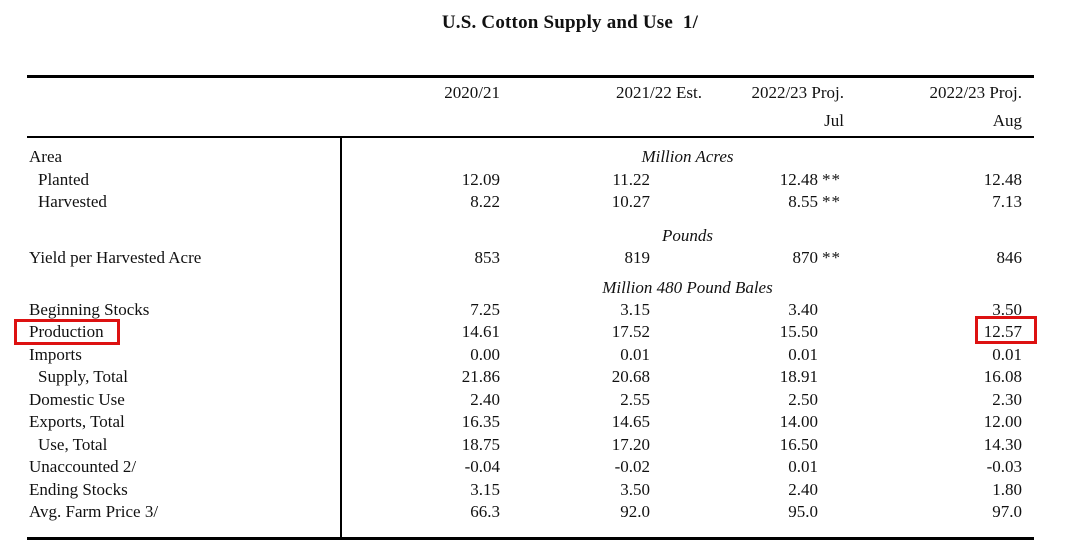 The height and width of the screenshot is (545, 1084). I want to click on row-label-production: Production, so click(66, 331).